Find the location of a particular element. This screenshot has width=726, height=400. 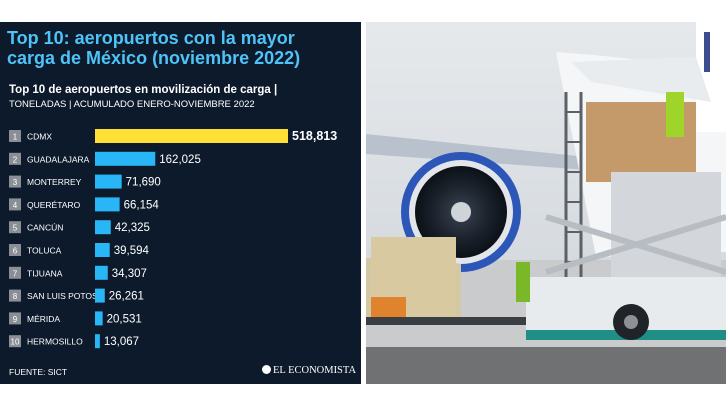

bar-row: 7 TIJUANA 34,307 is located at coordinates (78, 272).